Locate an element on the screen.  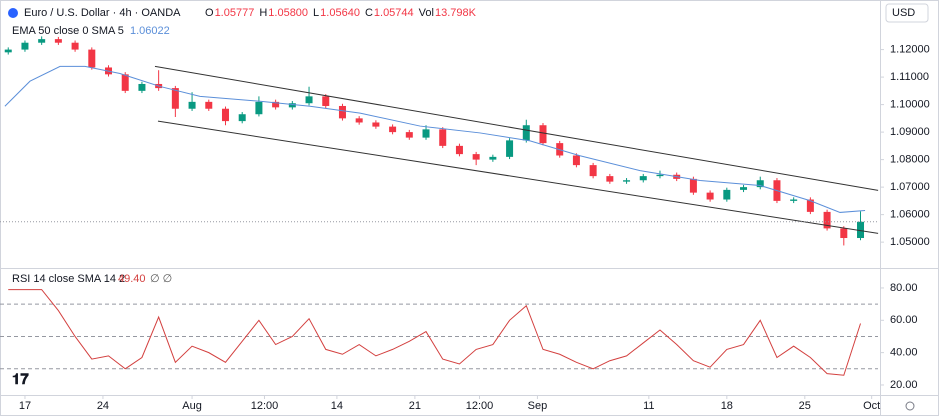
rsi-extra: ∅ ∅ is located at coordinates (161, 279).